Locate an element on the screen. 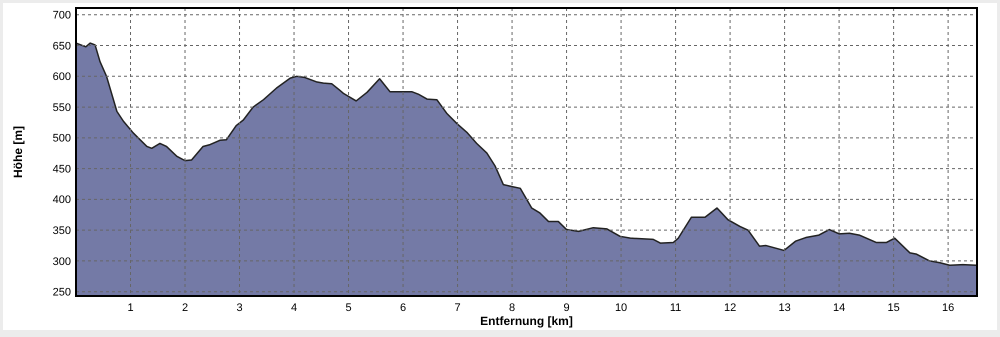 This screenshot has height=337, width=1000. x-tick-label: 11 is located at coordinates (676, 308).